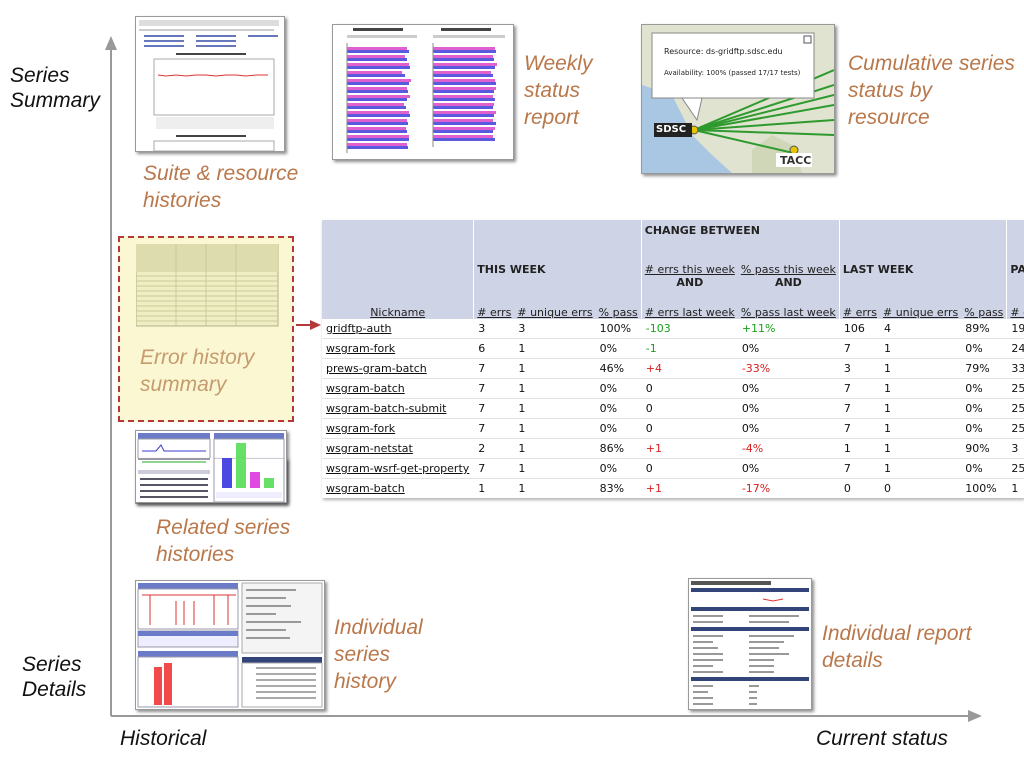 The height and width of the screenshot is (768, 1024). What do you see at coordinates (689, 348) in the screenshot?
I see `table-cell-ch-errs: -1` at bounding box center [689, 348].